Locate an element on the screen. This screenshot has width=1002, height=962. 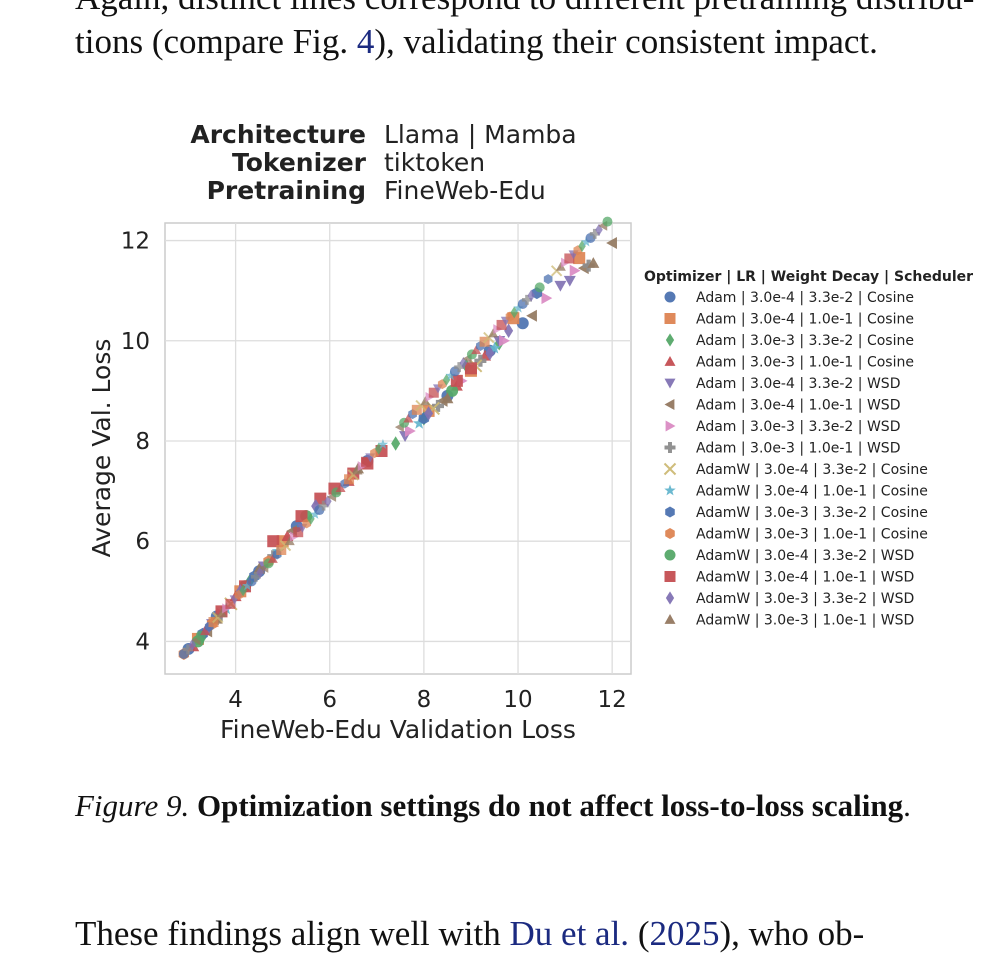
tokenizer-value: tiktoken is located at coordinates (434, 162).